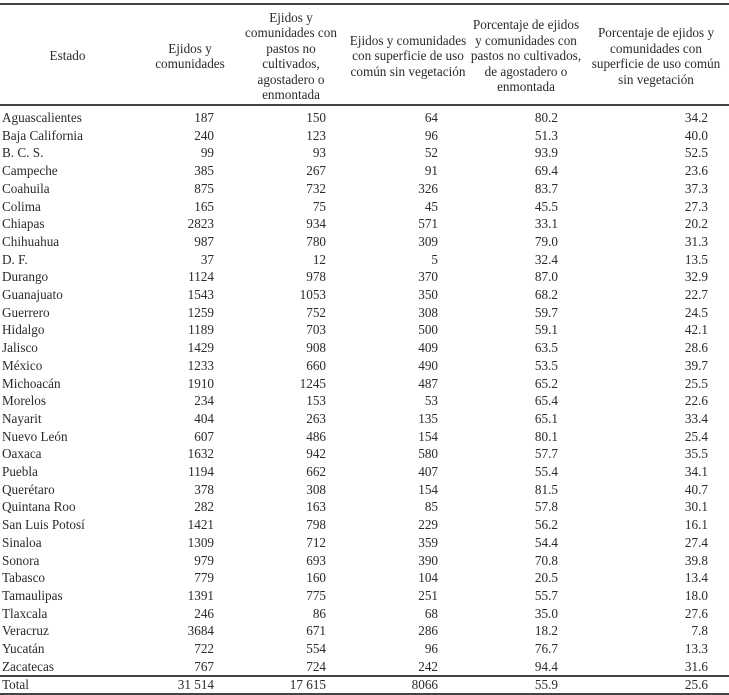 Image resolution: width=729 pixels, height=695 pixels. I want to click on table-cell: 5, so click(434, 259).